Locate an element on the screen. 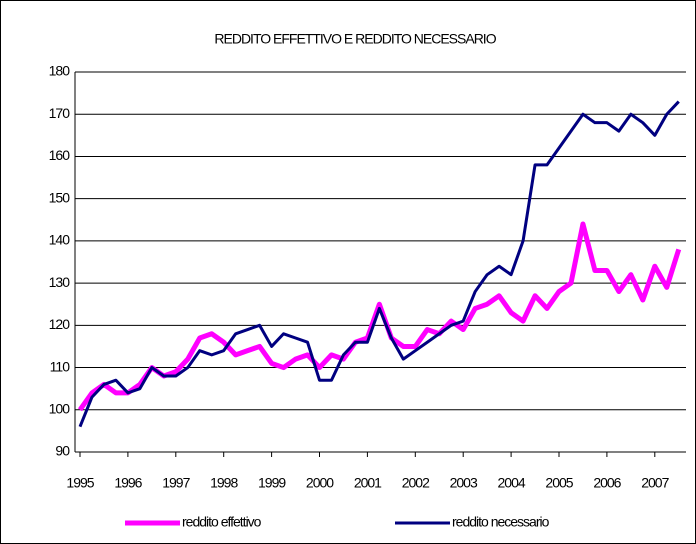 The image size is (696, 544). legend-label: reddito necessario is located at coordinates (501, 522).